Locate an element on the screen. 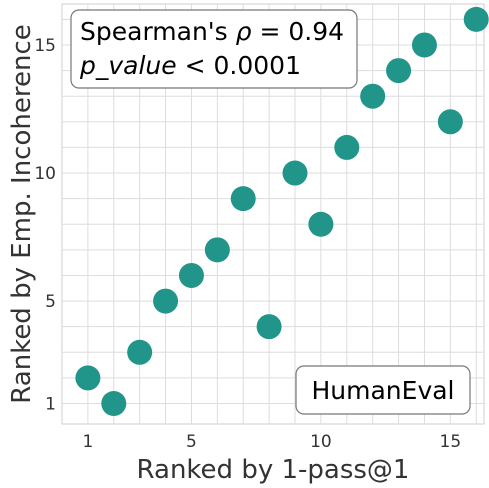 Image resolution: width=489 pixels, height=488 pixels. x-tick-label: 5 is located at coordinates (191, 442).